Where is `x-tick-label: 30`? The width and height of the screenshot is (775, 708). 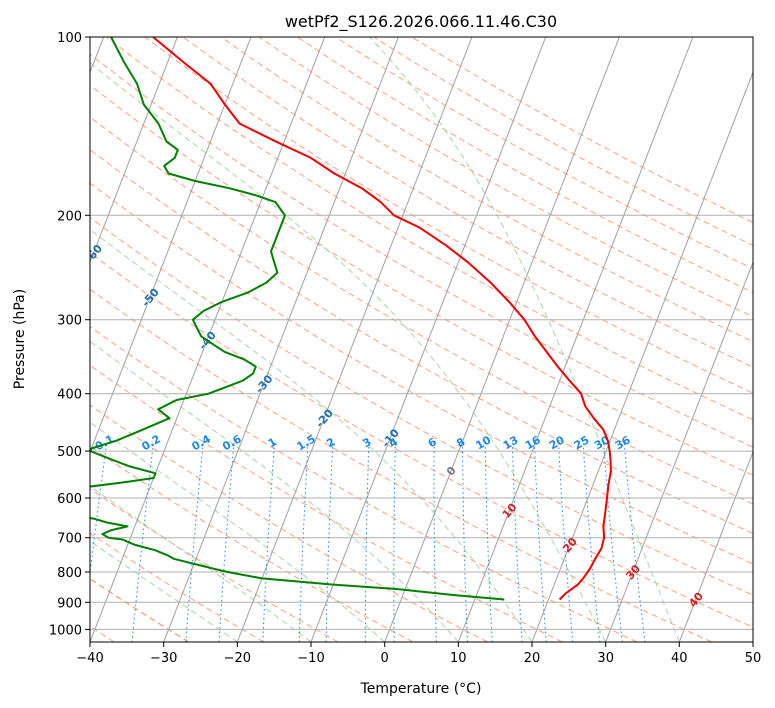
x-tick-label: 30 is located at coordinates (605, 658).